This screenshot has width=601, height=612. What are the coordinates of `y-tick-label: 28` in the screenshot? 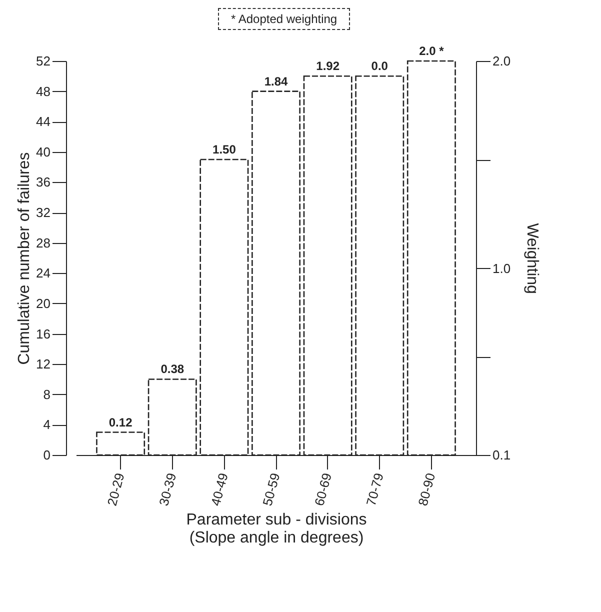 It's located at (43, 242).